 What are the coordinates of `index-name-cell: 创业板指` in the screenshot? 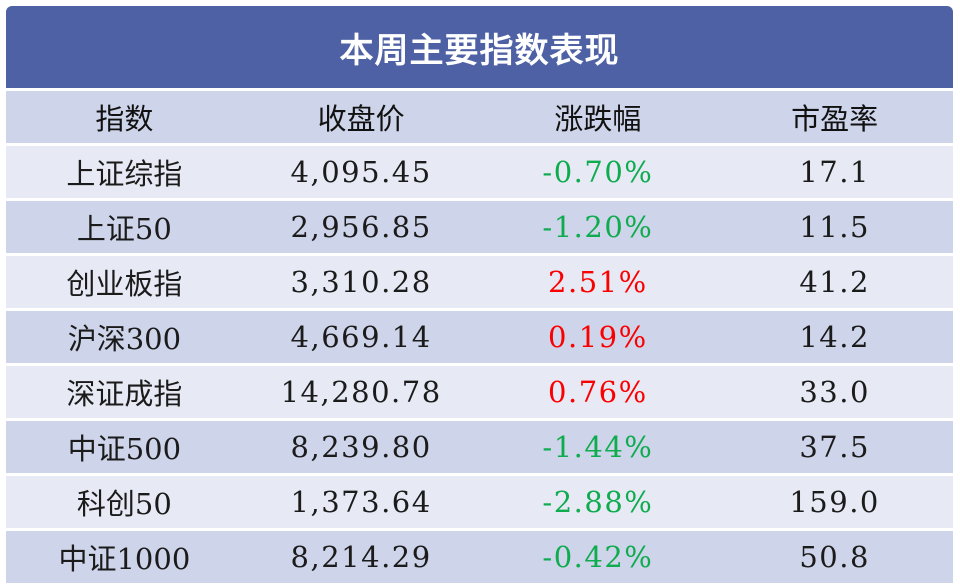 It's located at (124, 284).